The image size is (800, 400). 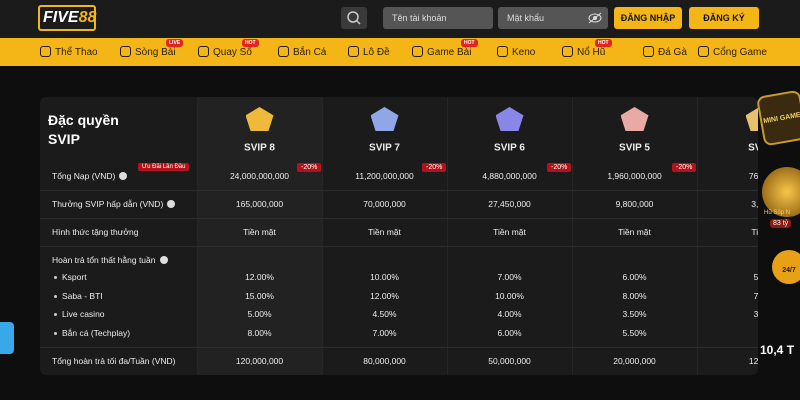 I want to click on logo-accent: 88, so click(x=87, y=17).